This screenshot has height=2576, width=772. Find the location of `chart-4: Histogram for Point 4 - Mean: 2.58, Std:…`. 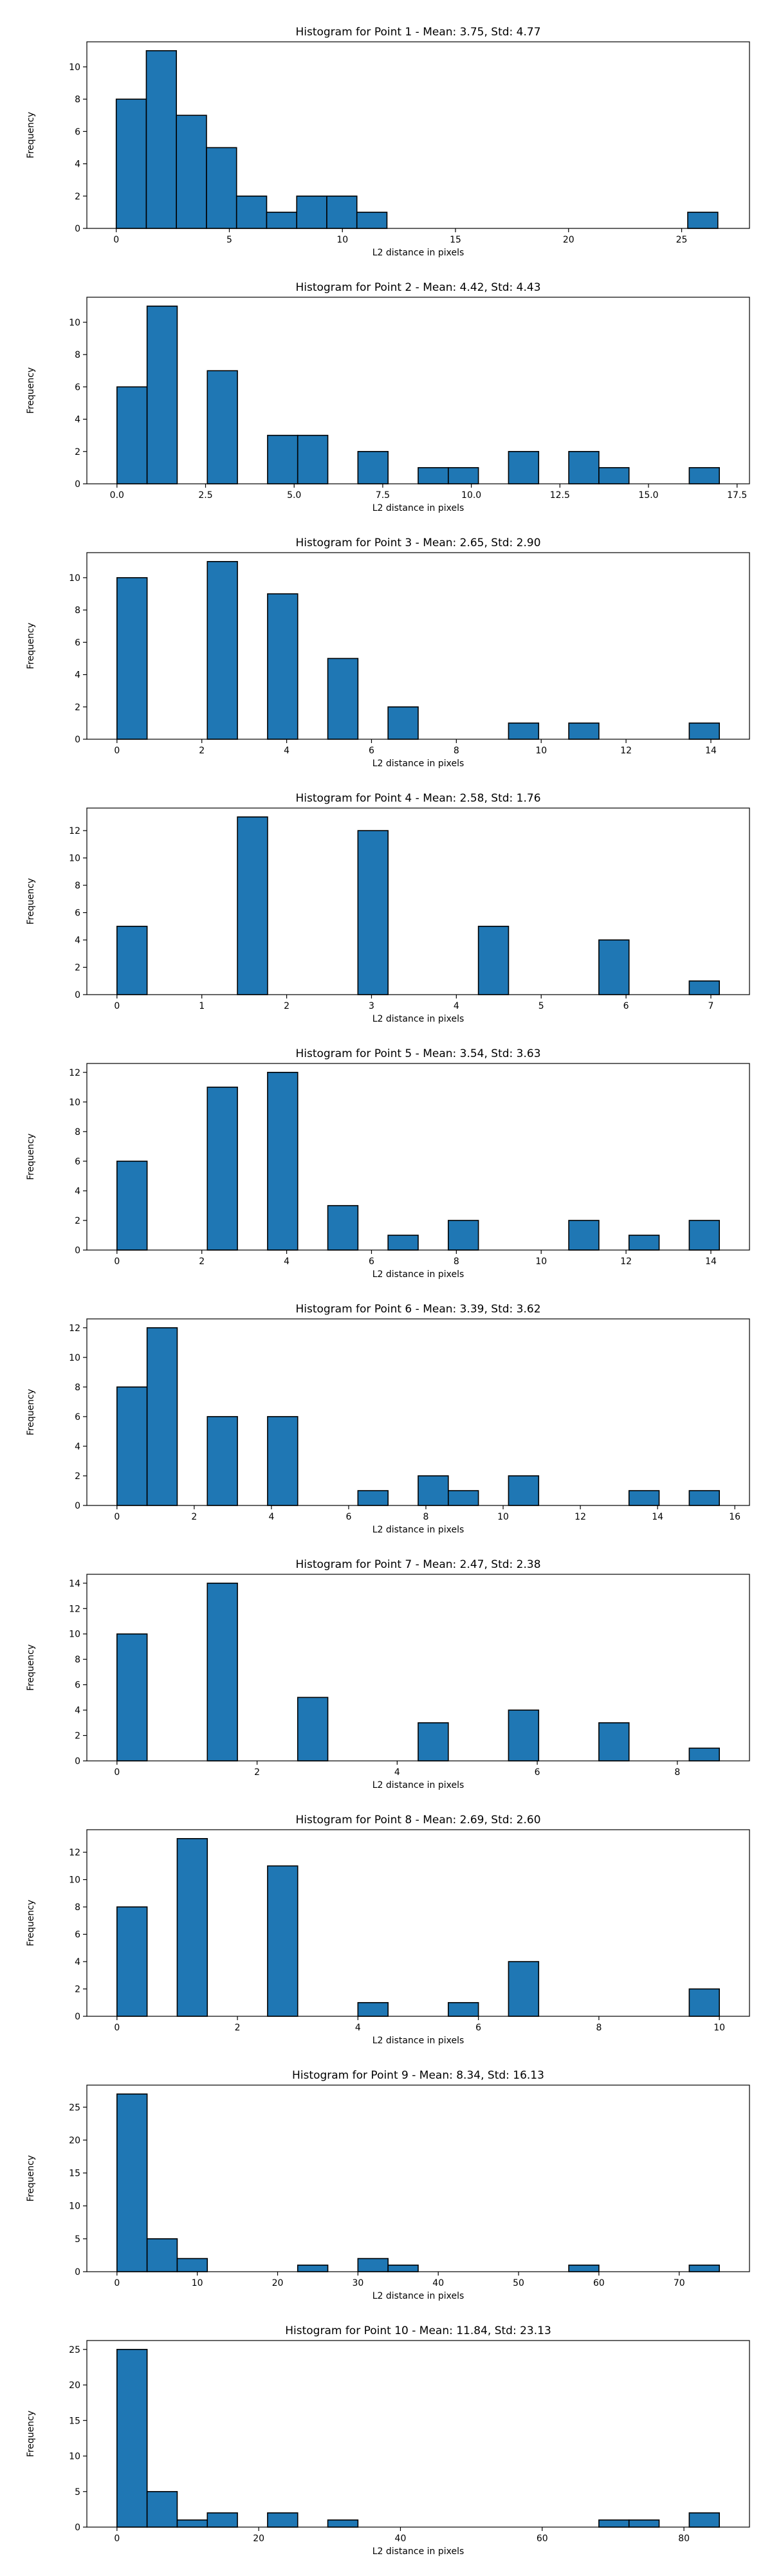

chart-4: Histogram for Point 4 - Mean: 2.58, Std:… is located at coordinates (388, 908).